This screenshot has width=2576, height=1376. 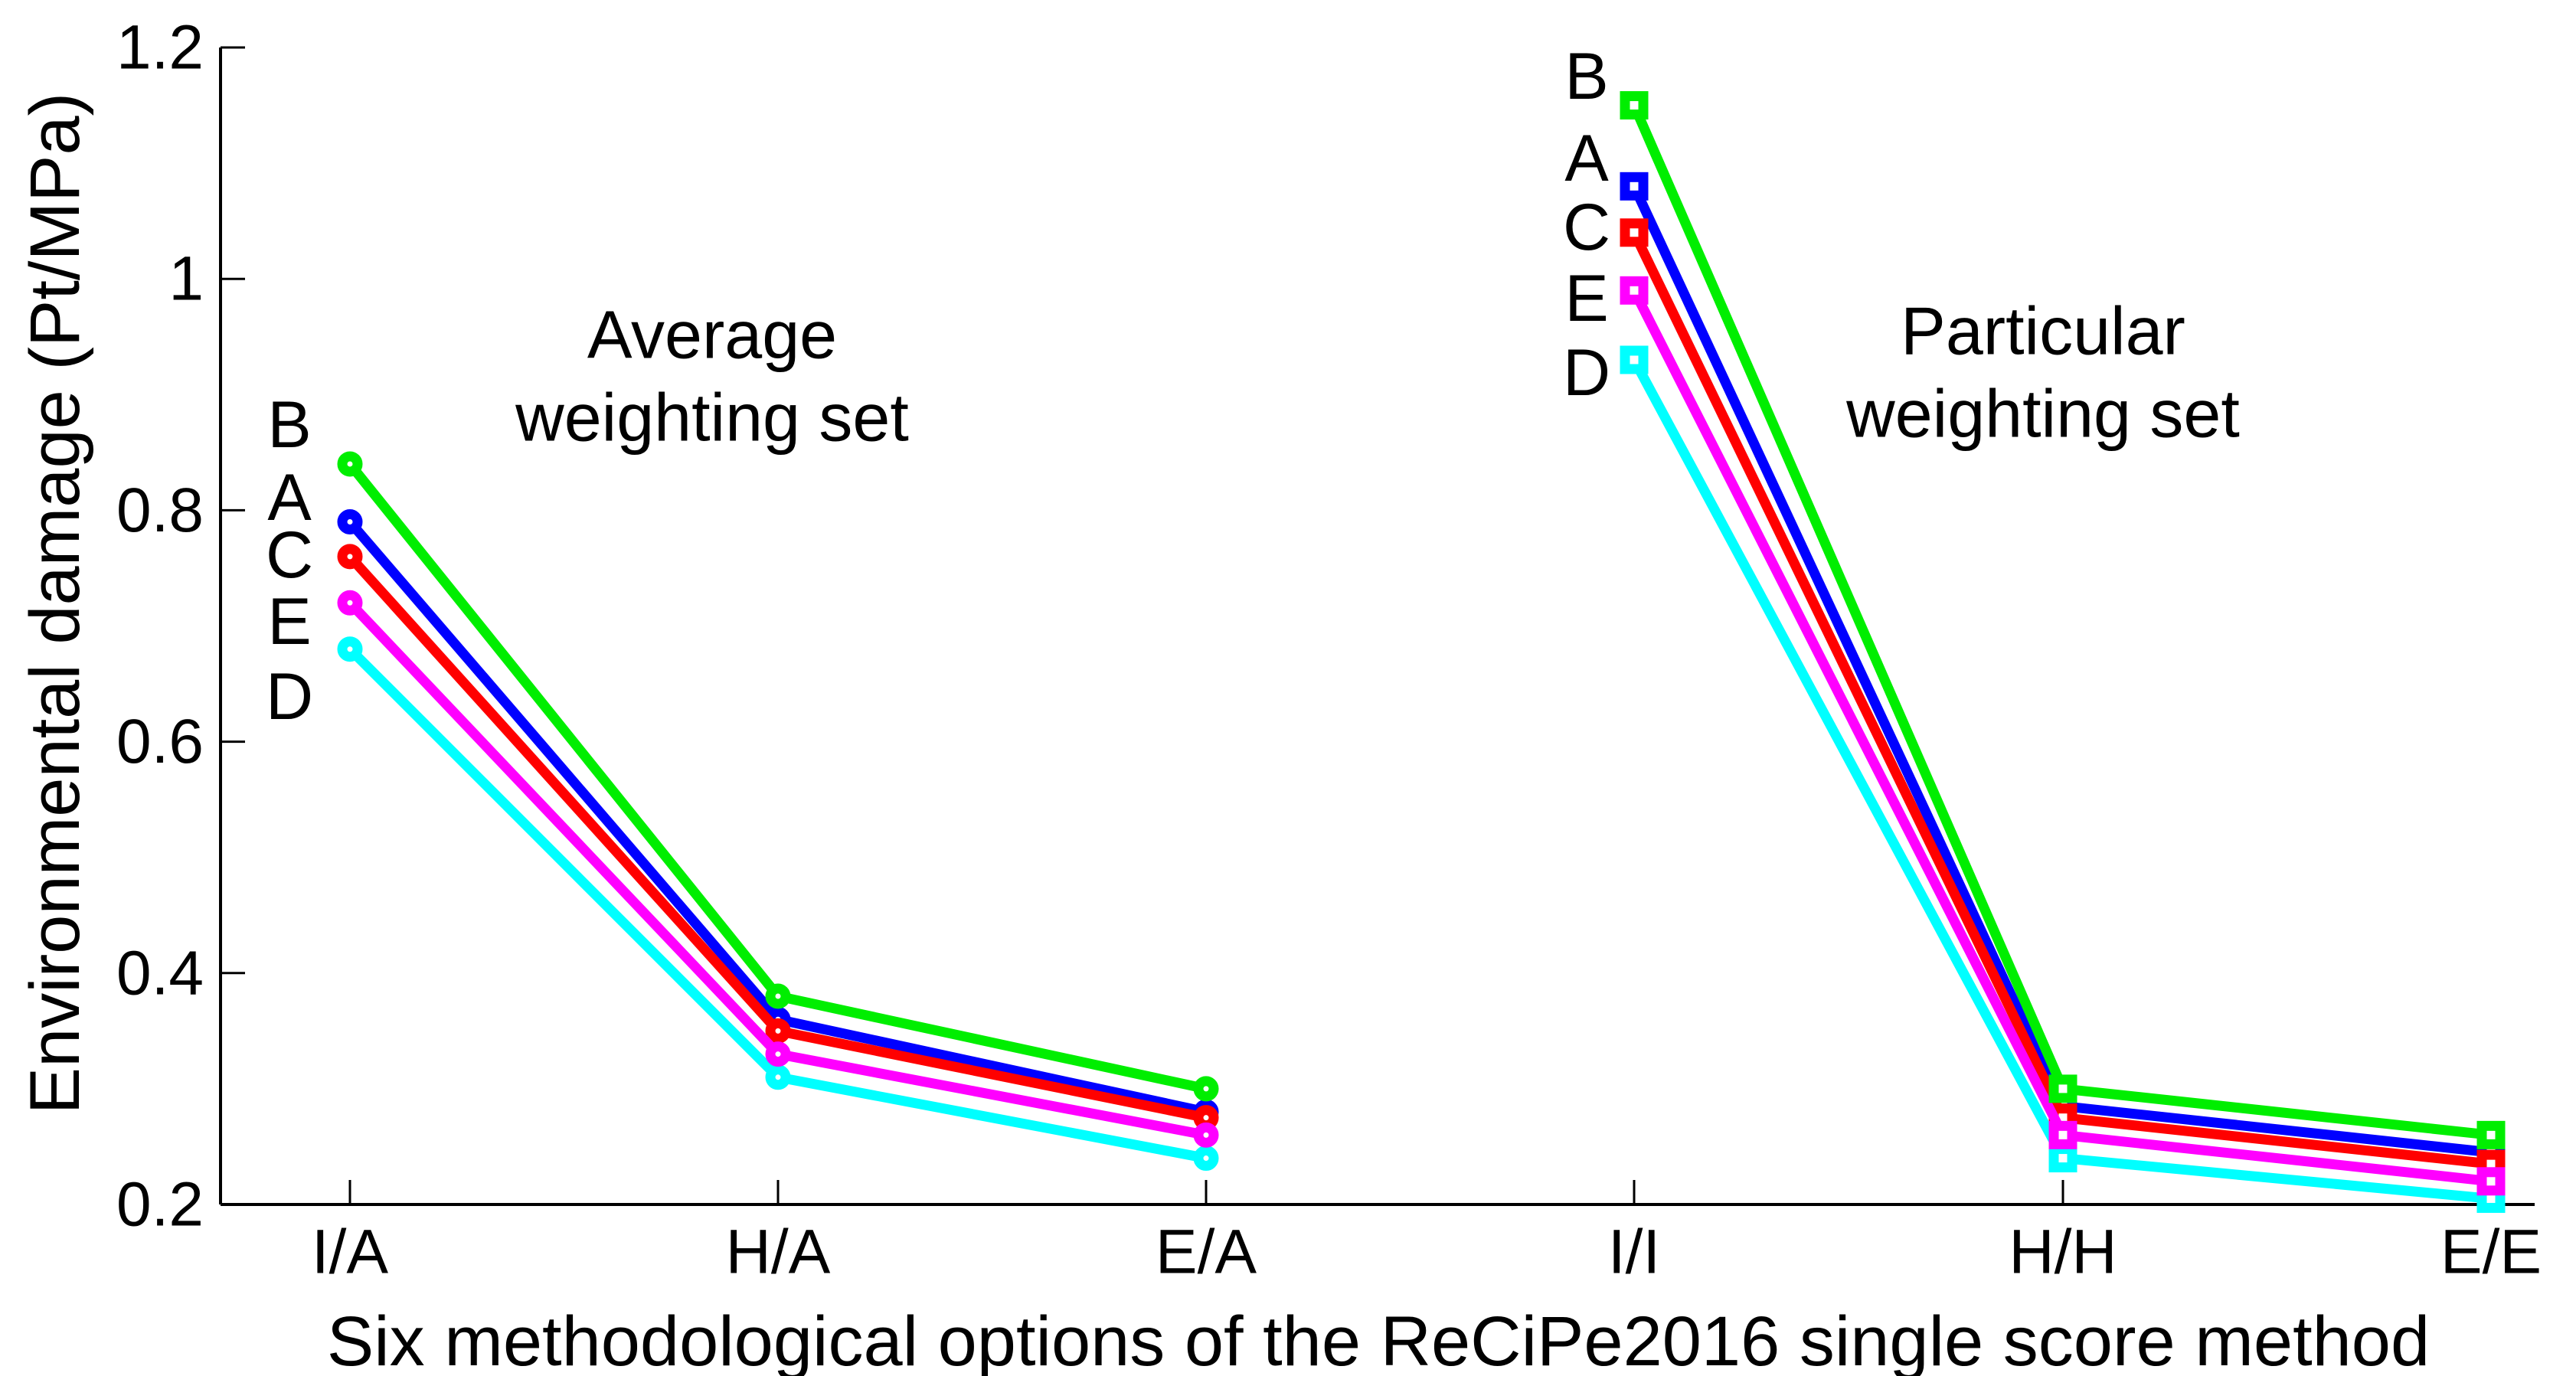 I want to click on x-tick-label: I/I, so click(x=1634, y=1252).